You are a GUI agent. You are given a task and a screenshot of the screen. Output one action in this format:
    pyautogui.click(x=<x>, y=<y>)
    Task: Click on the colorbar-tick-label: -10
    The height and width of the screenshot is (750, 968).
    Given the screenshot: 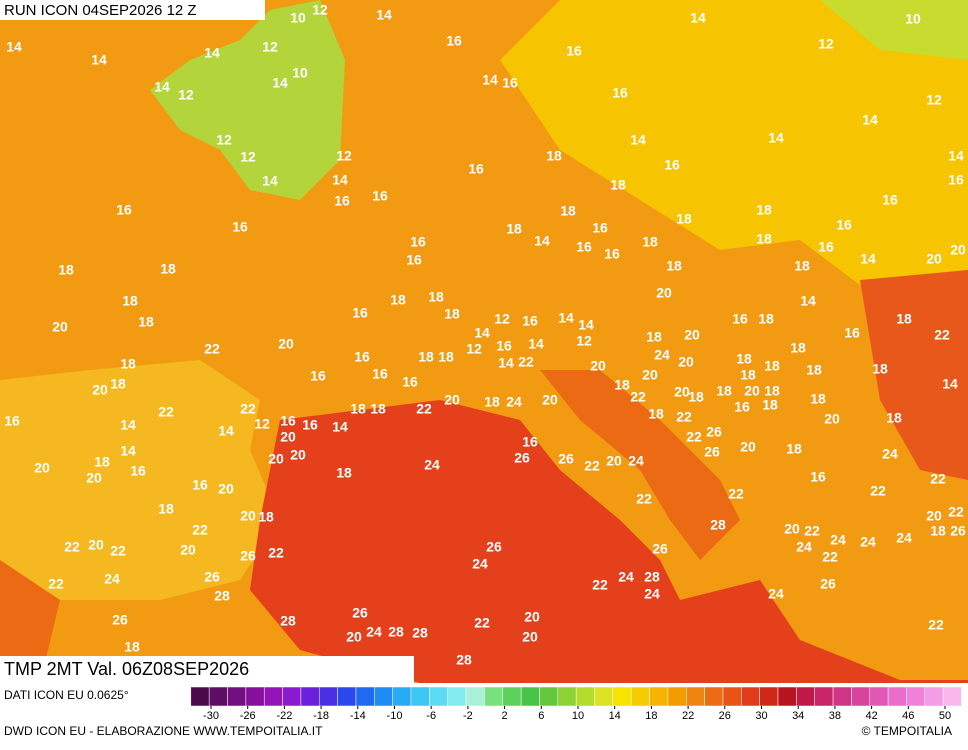 What is the action you would take?
    pyautogui.click(x=395, y=716)
    